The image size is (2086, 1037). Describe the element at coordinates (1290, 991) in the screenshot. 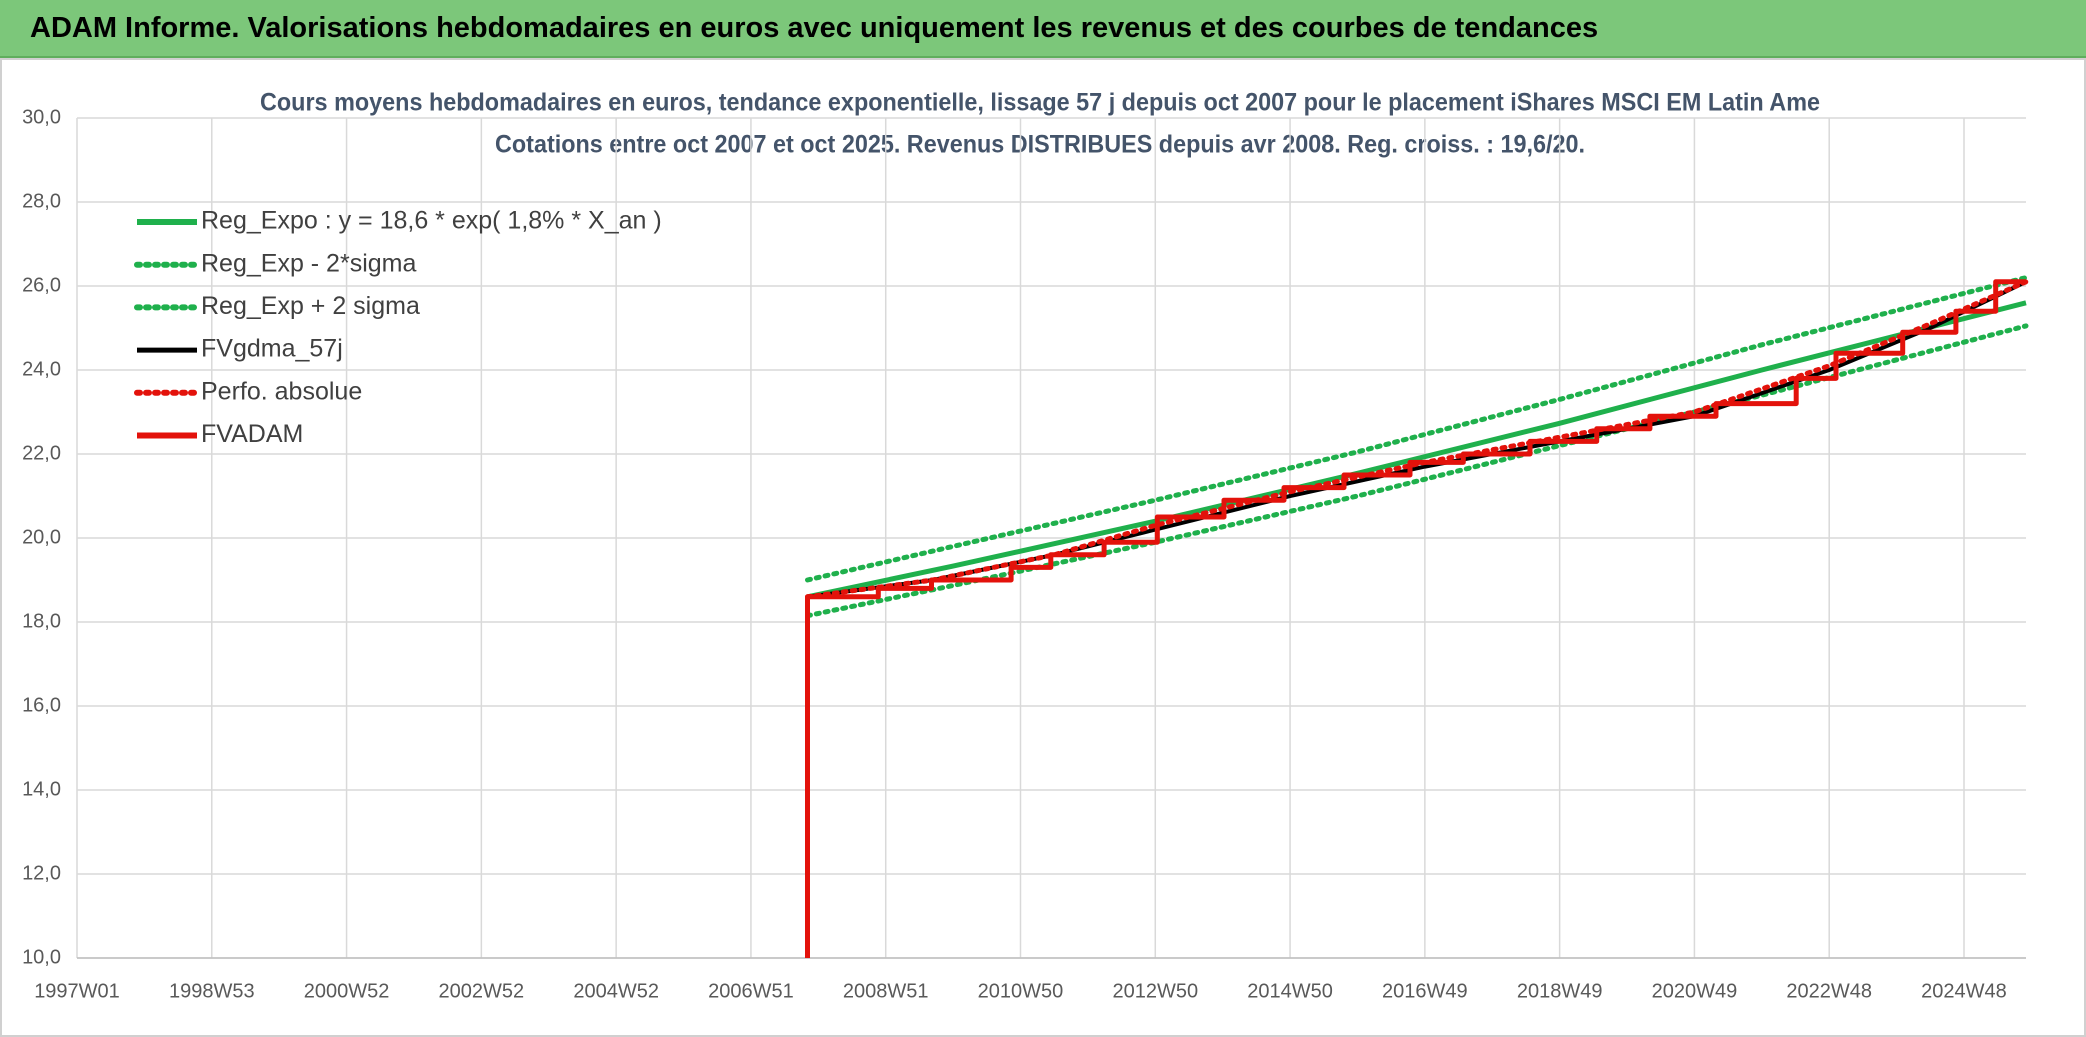

I see `x-tick-label: 2014W50` at that location.